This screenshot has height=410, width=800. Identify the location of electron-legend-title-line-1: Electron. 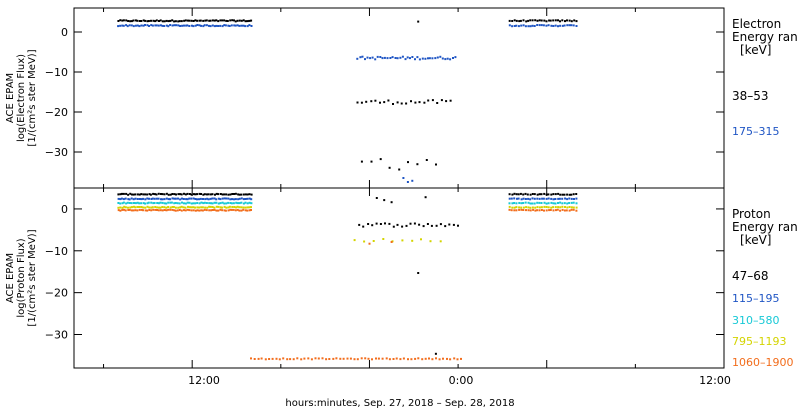
(756, 24).